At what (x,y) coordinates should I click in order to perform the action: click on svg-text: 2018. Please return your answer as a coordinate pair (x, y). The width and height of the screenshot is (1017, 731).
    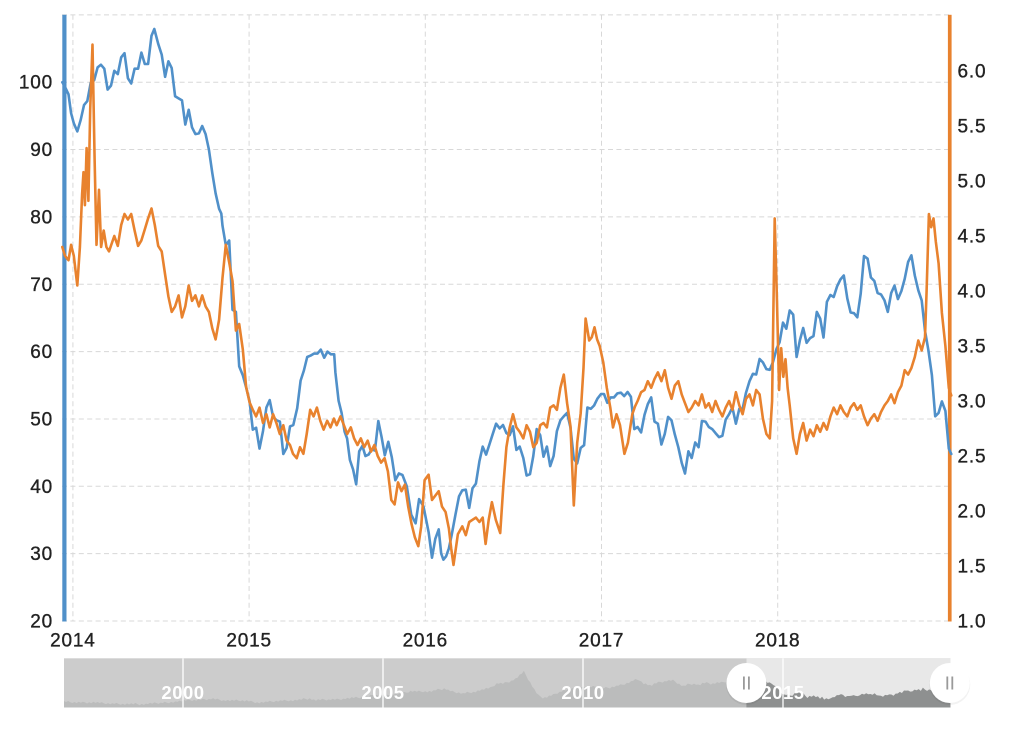
    Looking at the image, I should click on (777, 641).